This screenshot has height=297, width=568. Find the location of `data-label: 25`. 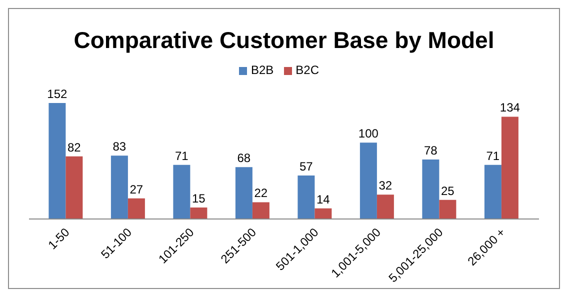

data-label: 25 is located at coordinates (448, 191).